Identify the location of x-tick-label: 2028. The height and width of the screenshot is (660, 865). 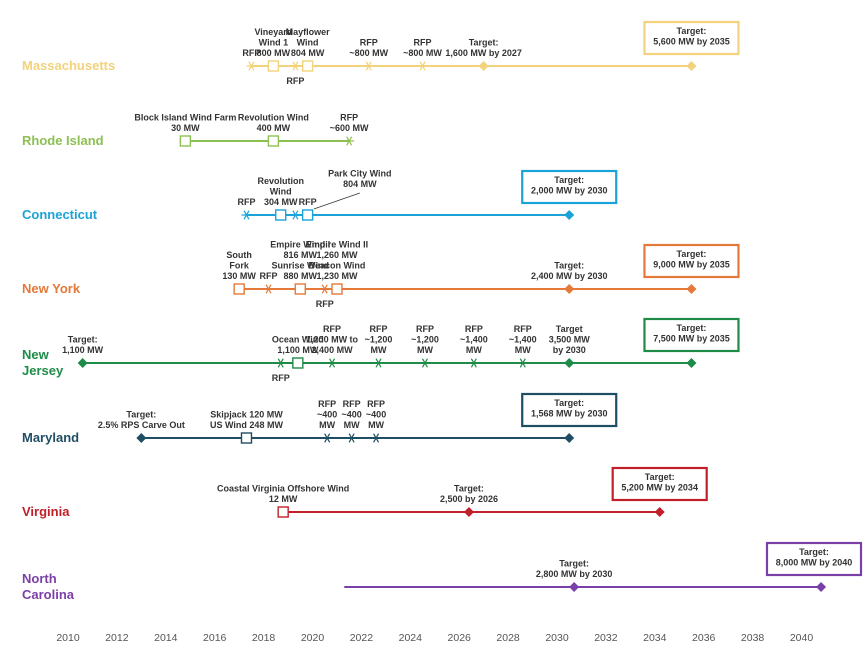
(508, 638).